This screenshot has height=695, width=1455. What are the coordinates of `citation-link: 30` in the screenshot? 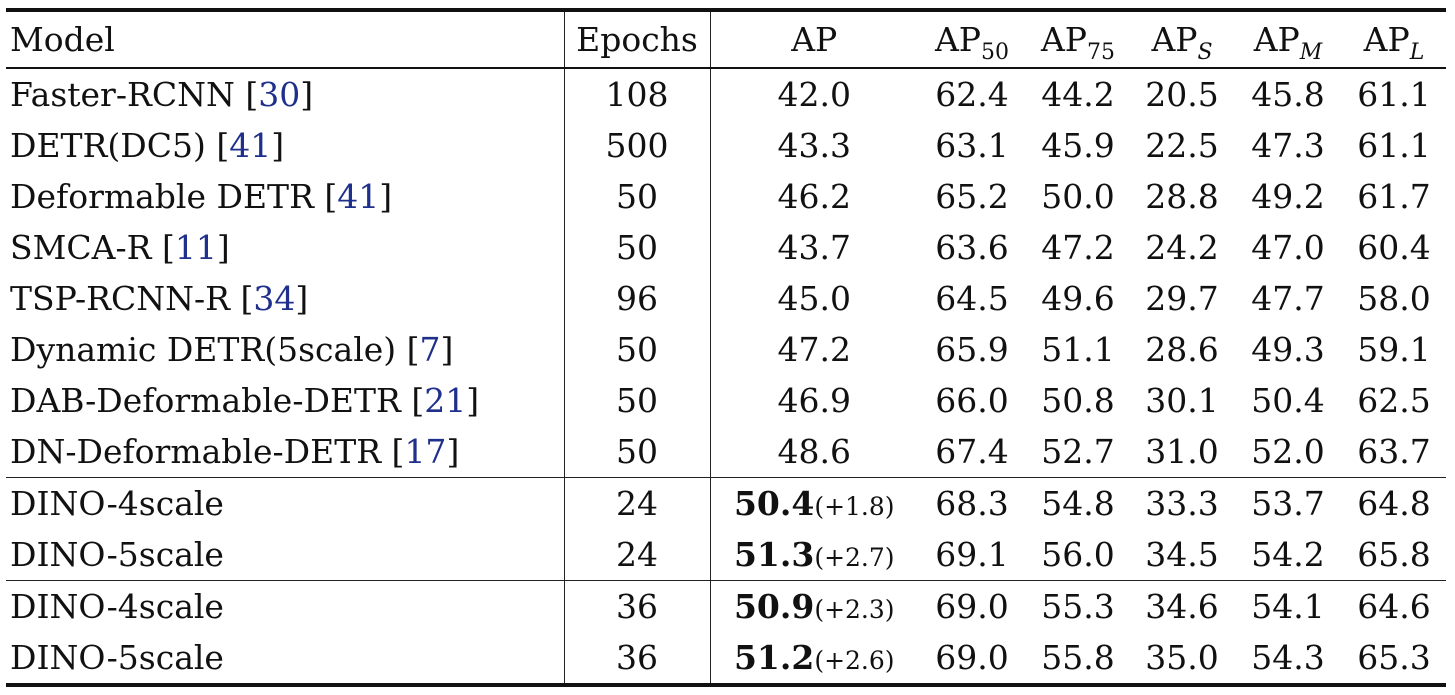 It's located at (279, 94).